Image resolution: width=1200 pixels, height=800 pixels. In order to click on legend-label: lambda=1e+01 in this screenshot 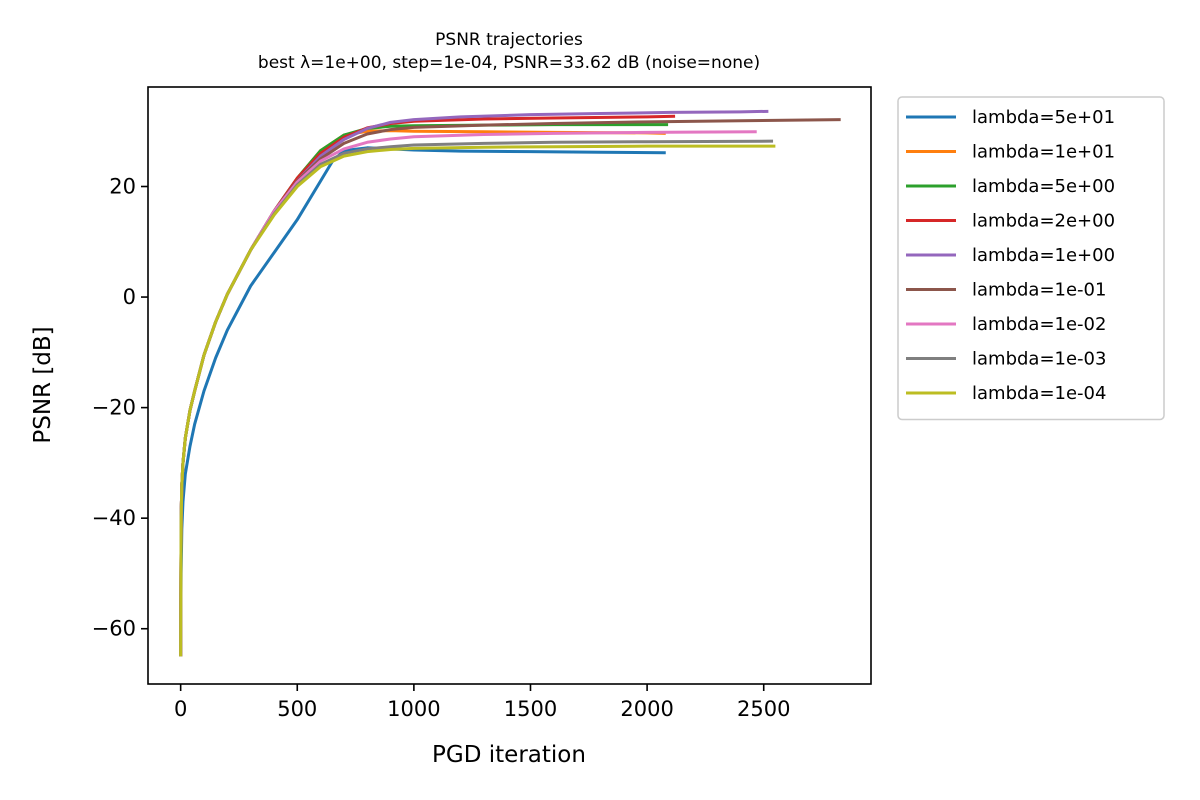, I will do `click(1043, 152)`.